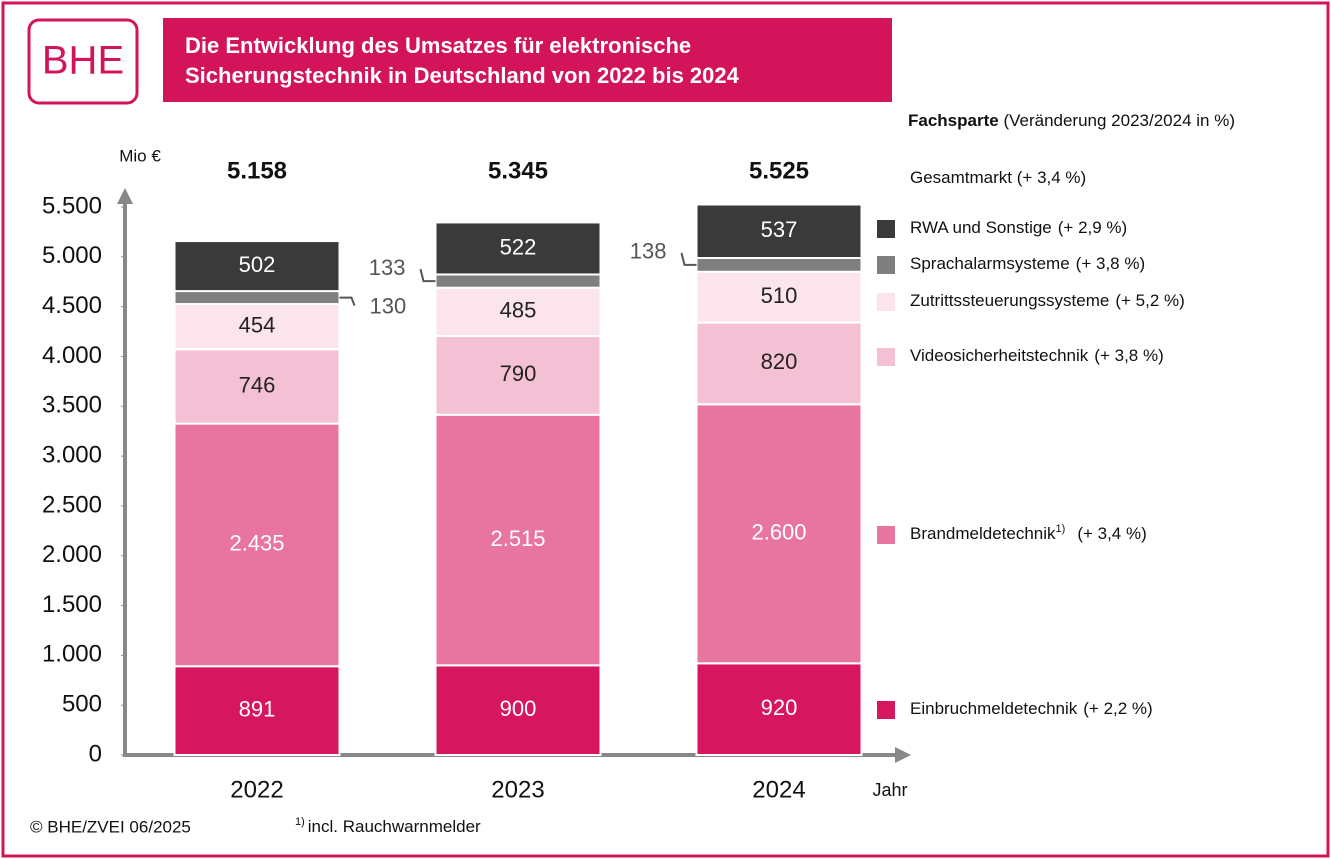 The height and width of the screenshot is (859, 1331). Describe the element at coordinates (72, 604) in the screenshot. I see `y-tick-label: 1.500` at that location.